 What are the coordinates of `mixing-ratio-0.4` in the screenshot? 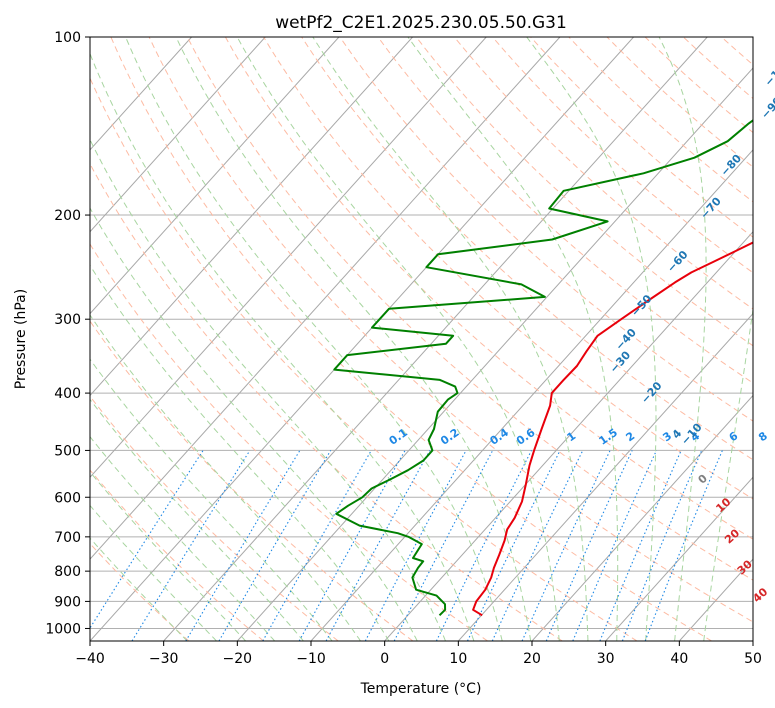 It's located at (243, 545).